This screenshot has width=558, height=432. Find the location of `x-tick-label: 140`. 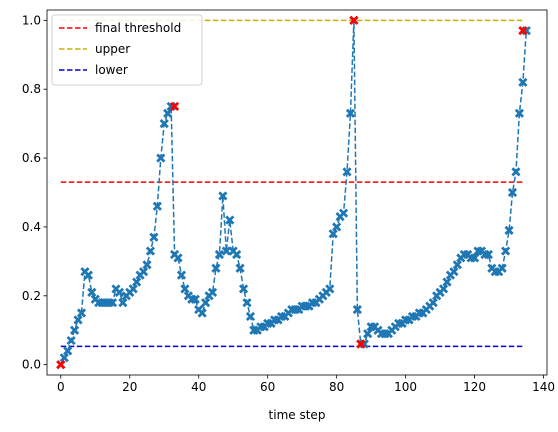

x-tick-label: 140 is located at coordinates (543, 387).